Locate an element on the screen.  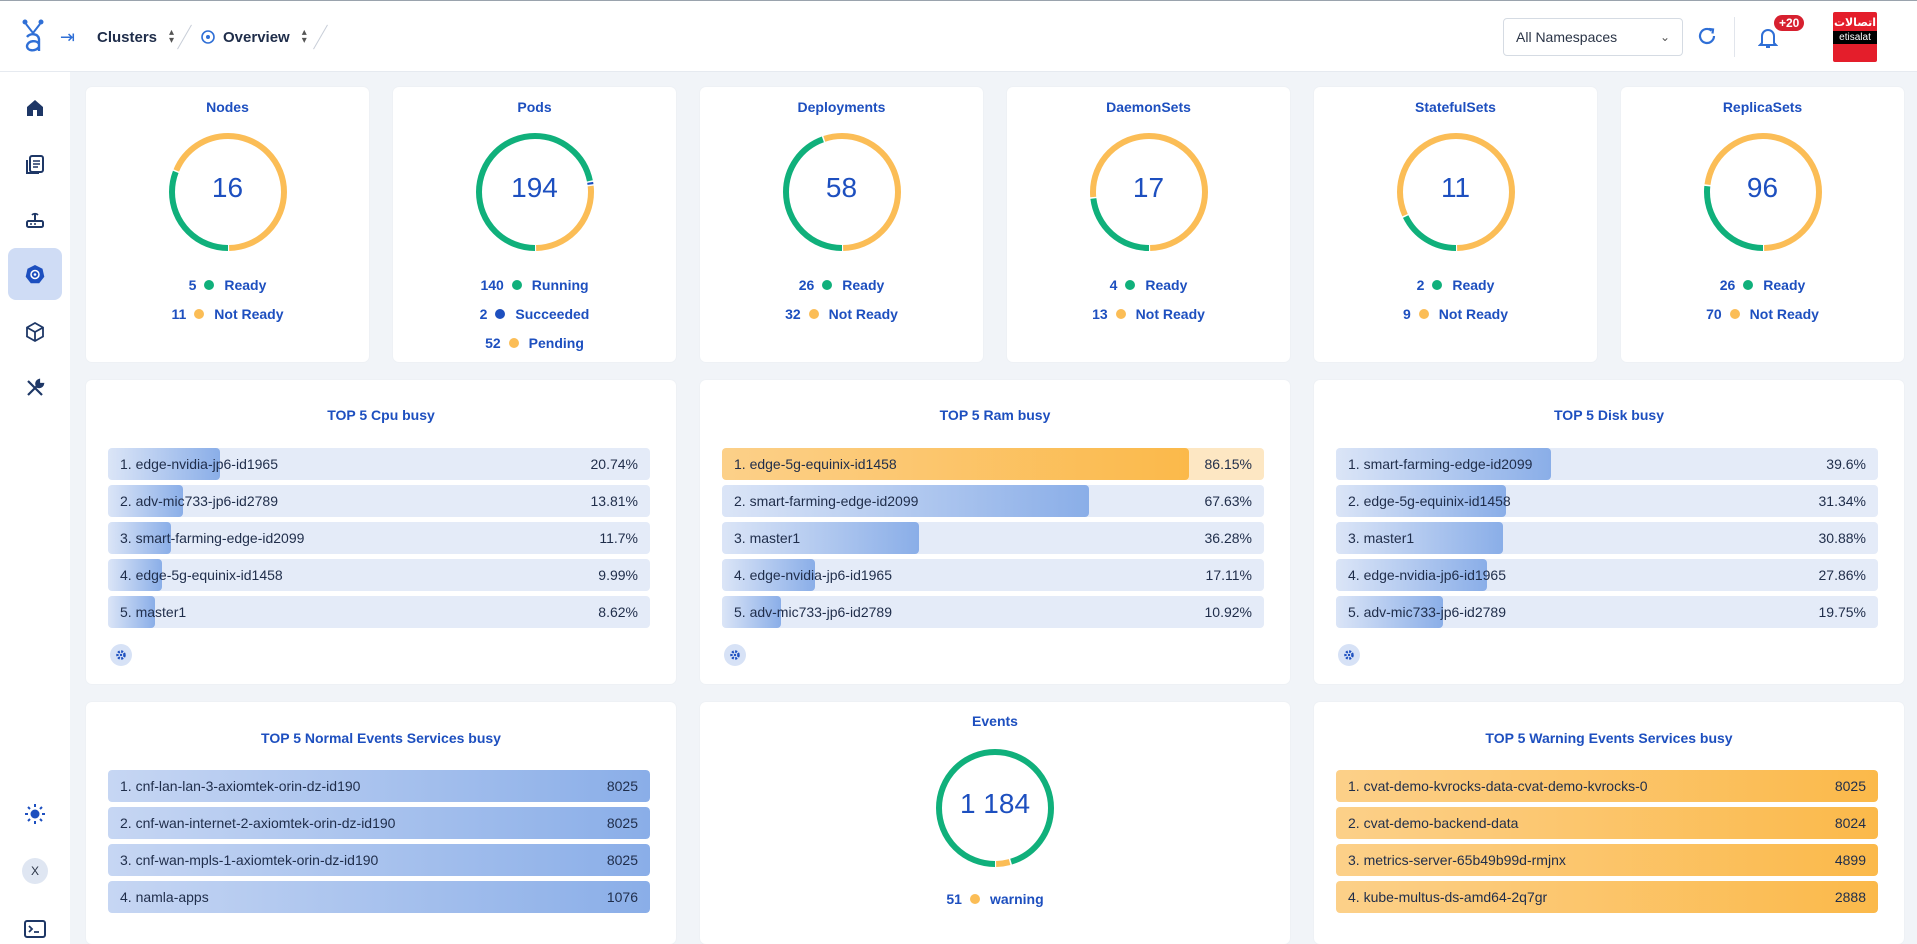
ram-settings-button is located at coordinates (735, 655).